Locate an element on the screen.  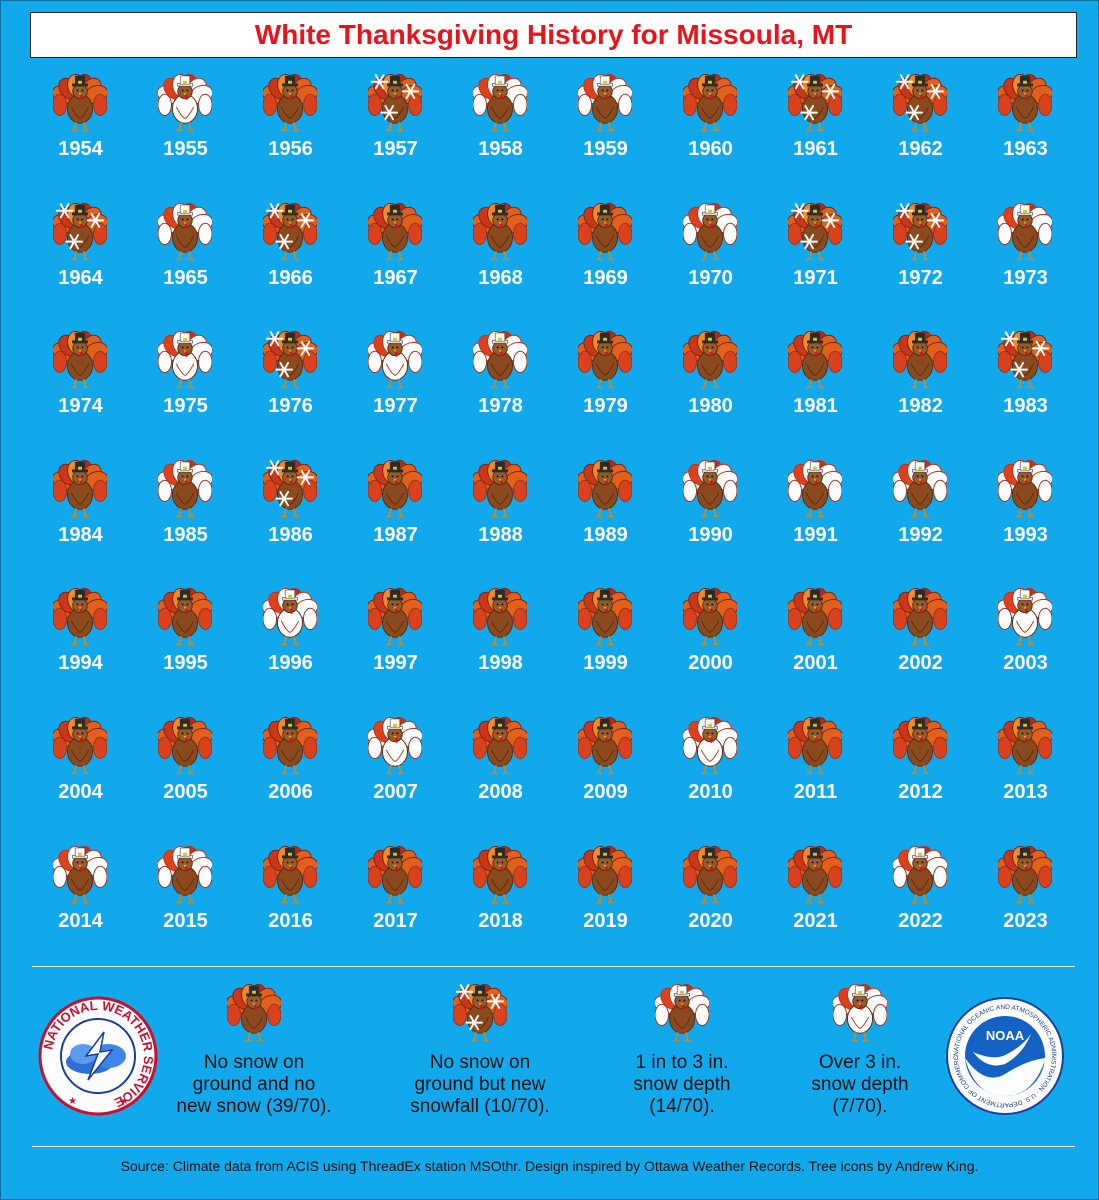
year-label: 1955 is located at coordinates (185, 149).